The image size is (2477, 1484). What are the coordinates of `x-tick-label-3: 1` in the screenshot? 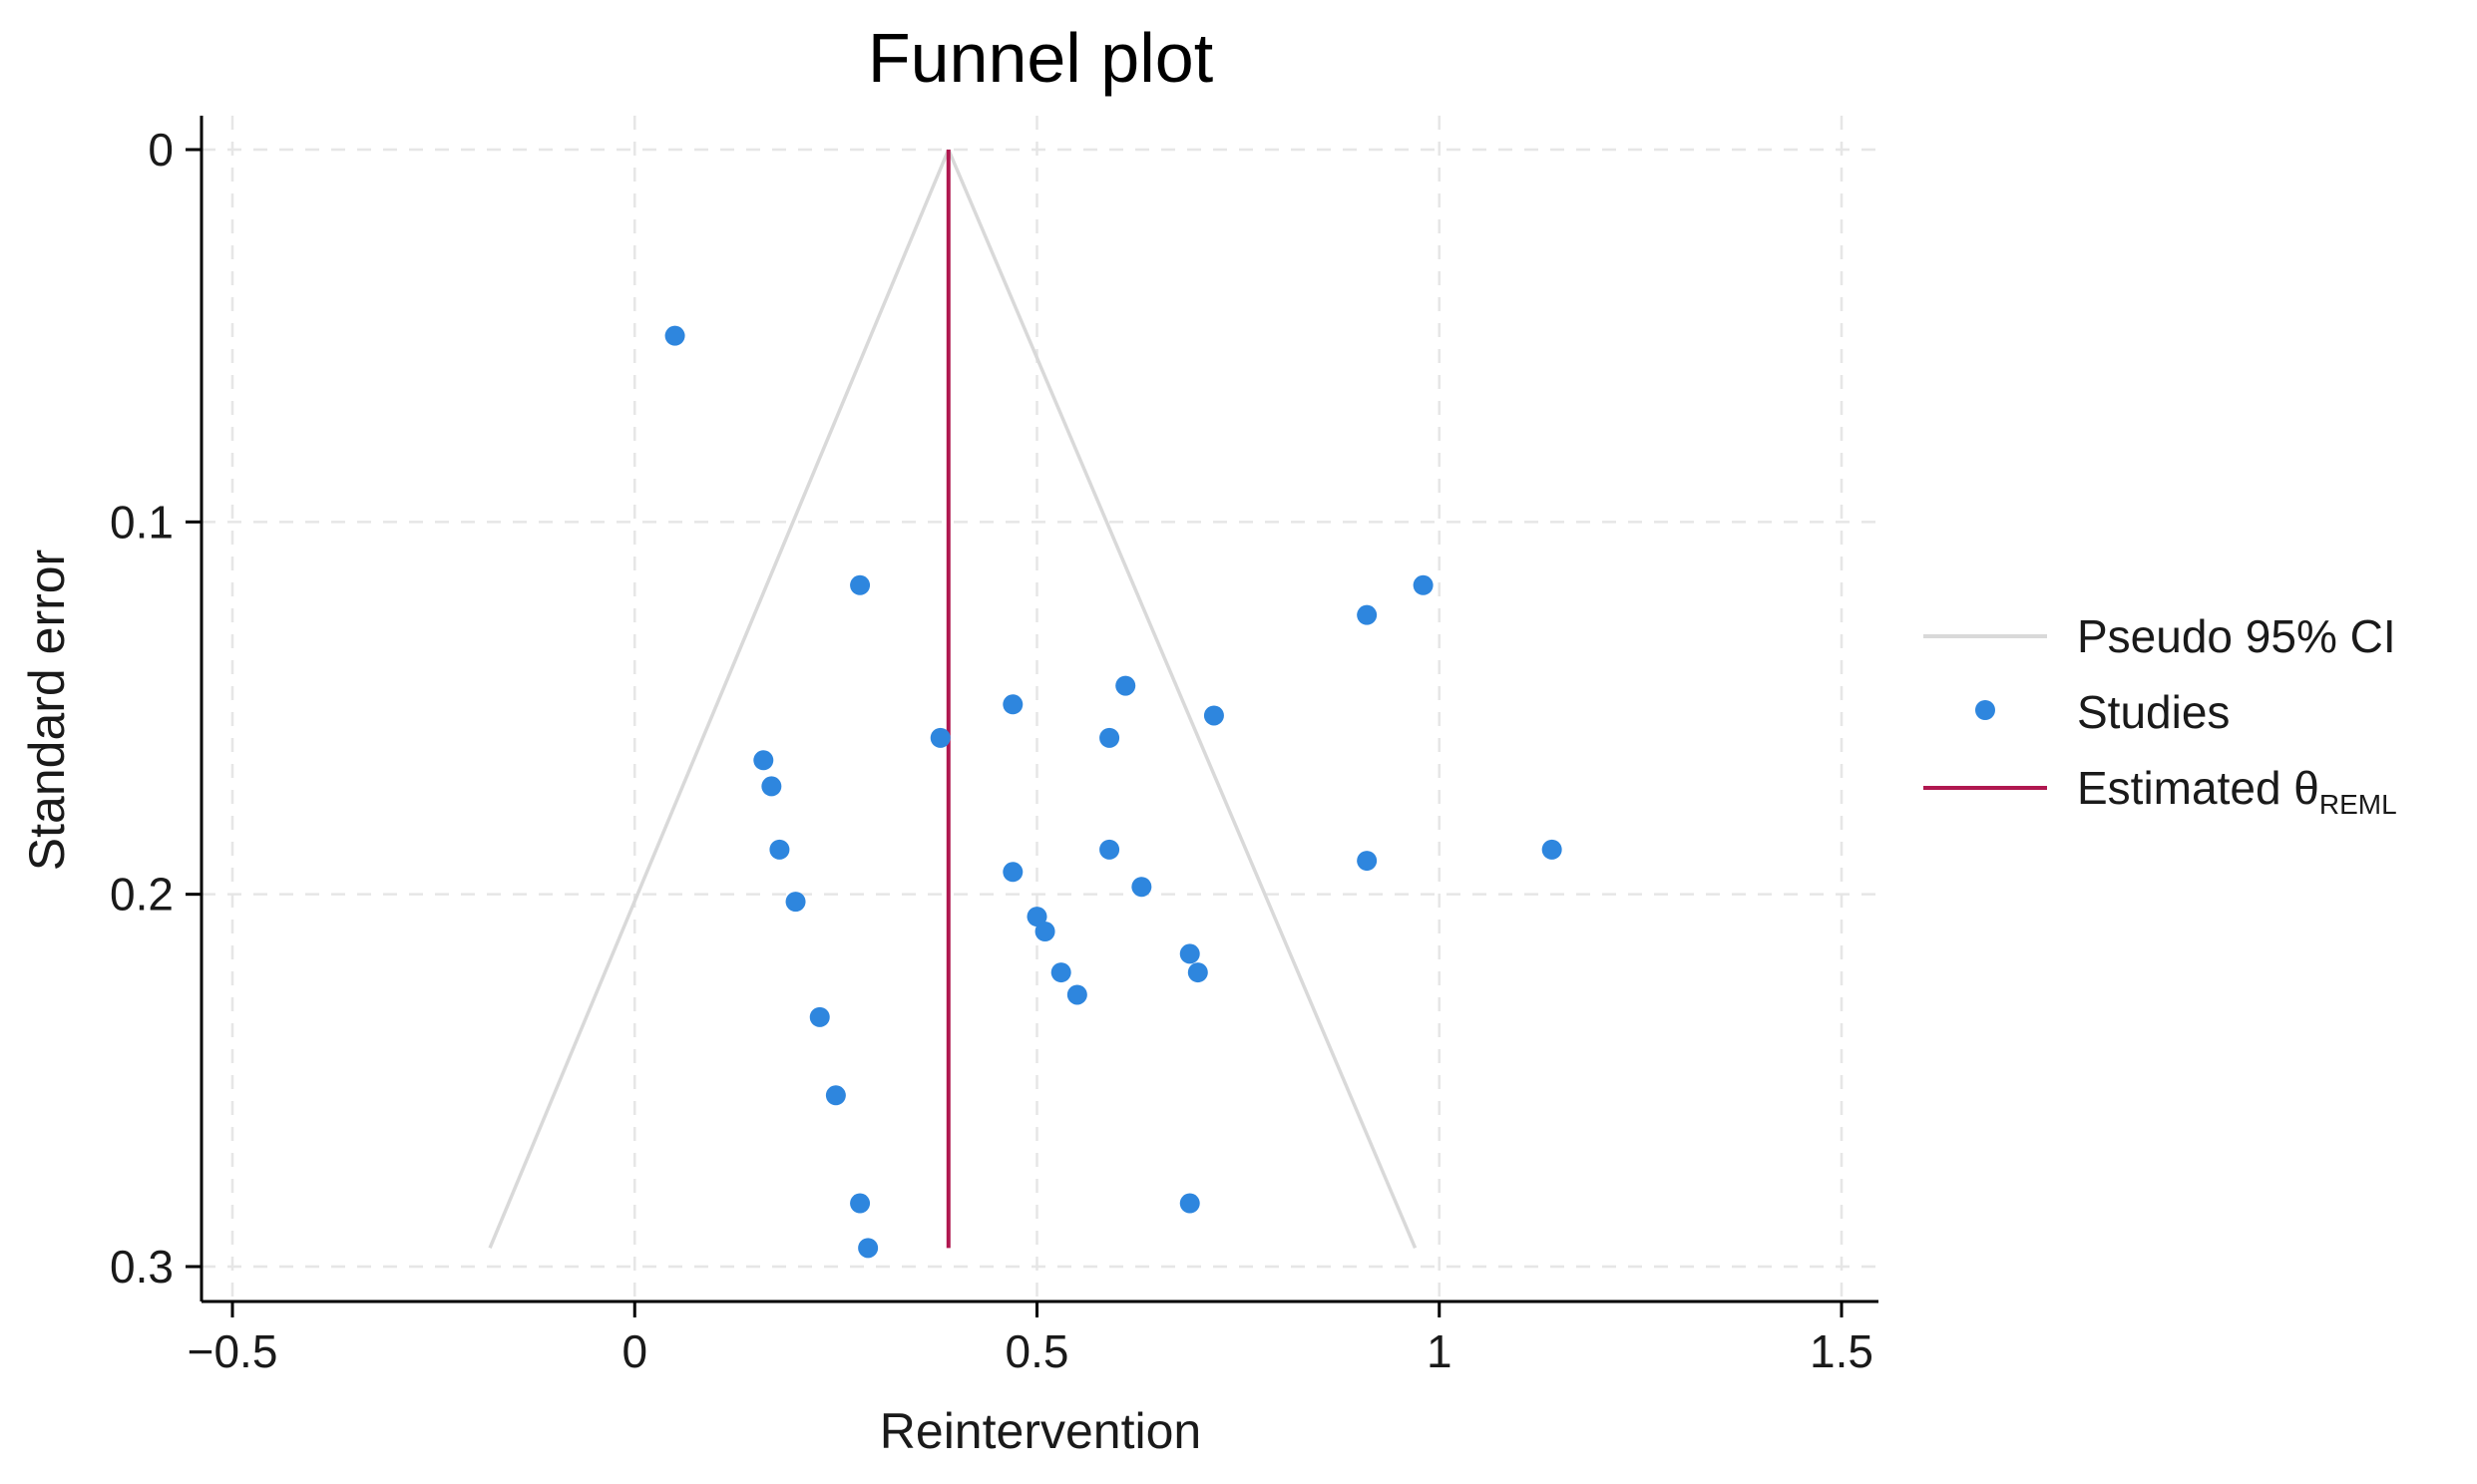 It's located at (1439, 1351).